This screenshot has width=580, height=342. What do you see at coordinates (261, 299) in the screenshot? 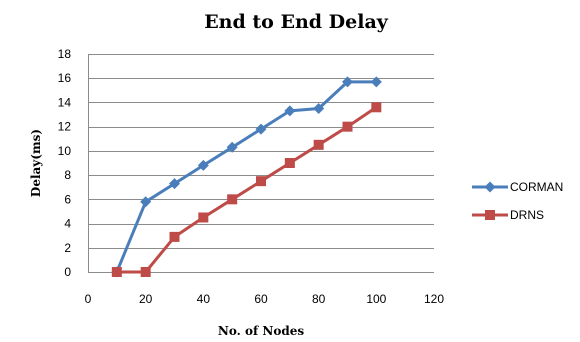
I see `x-tick-label: 60` at bounding box center [261, 299].